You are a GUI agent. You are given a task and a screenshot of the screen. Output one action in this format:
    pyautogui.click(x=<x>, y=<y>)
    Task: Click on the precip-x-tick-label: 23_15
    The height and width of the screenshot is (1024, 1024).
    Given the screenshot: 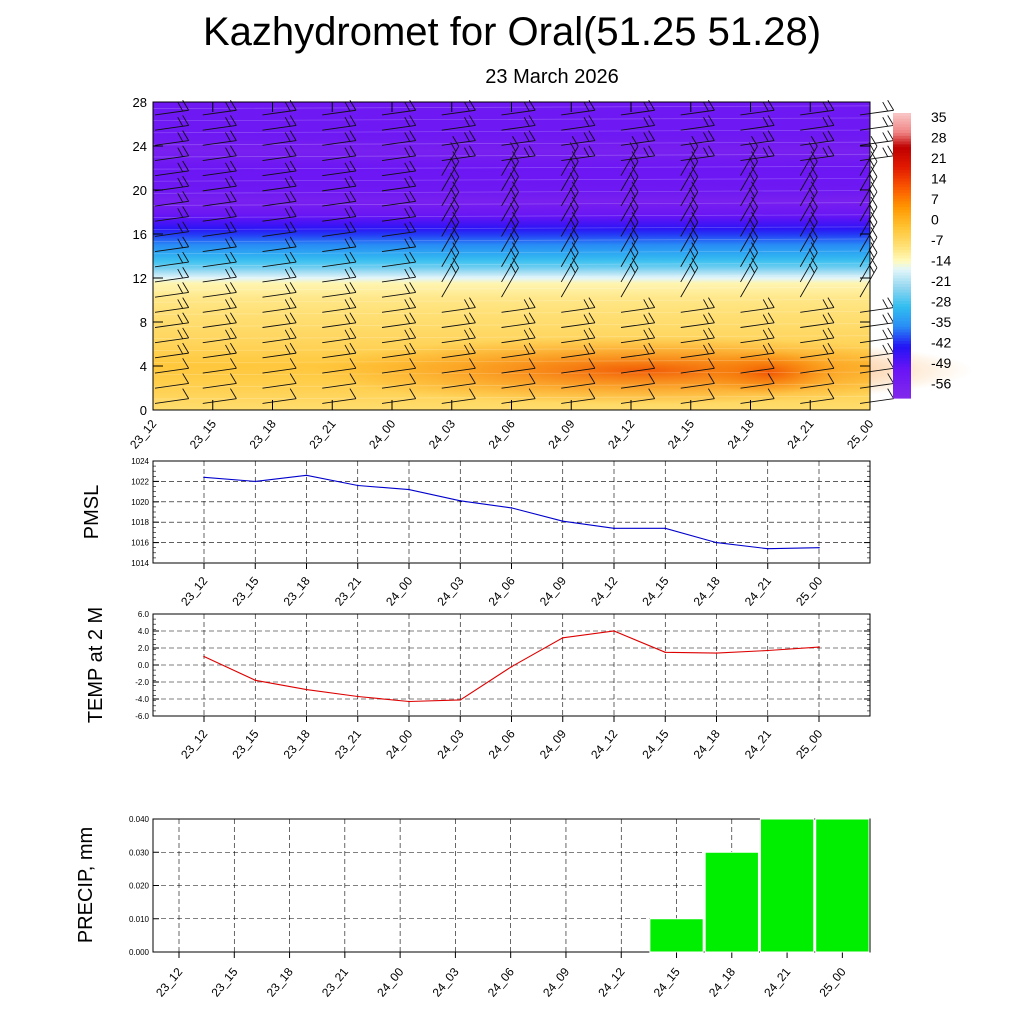 What is the action you would take?
    pyautogui.click(x=224, y=982)
    